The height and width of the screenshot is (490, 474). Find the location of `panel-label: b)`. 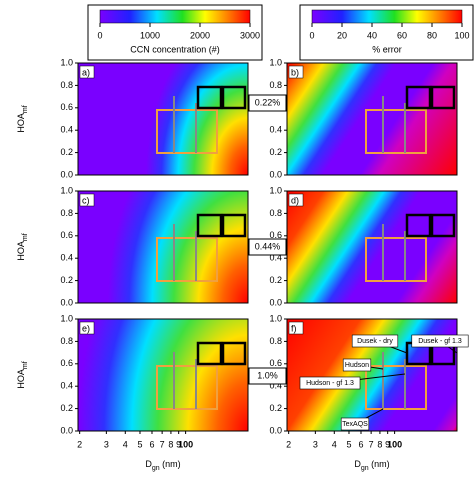

panel-label: b) is located at coordinates (295, 72).